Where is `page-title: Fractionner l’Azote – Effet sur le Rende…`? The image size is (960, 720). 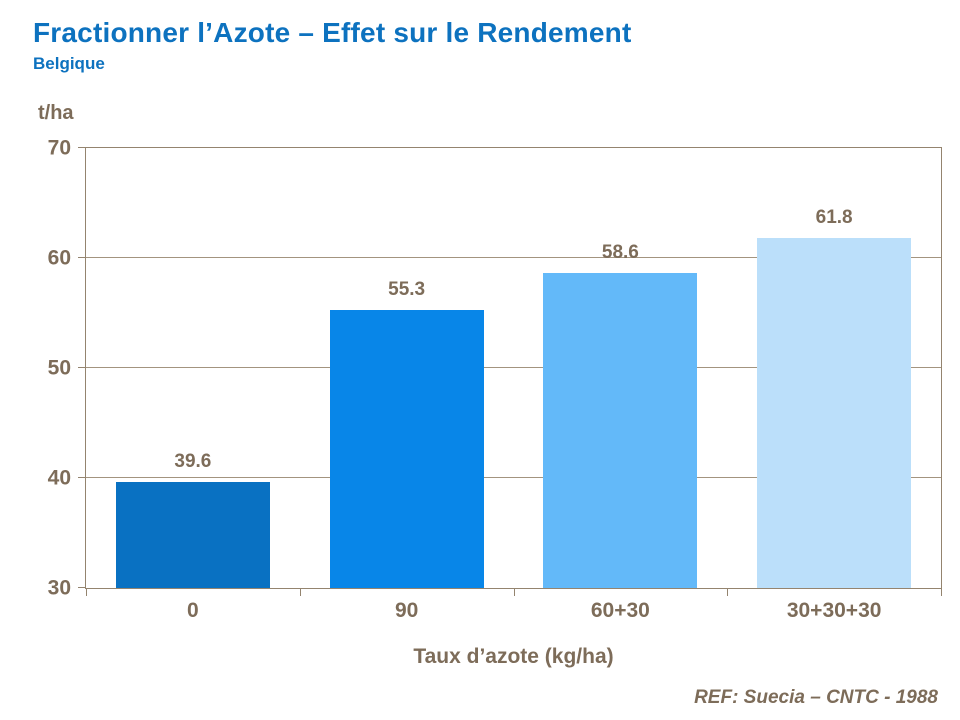
page-title: Fractionner l’Azote – Effet sur le Rende… is located at coordinates (332, 32).